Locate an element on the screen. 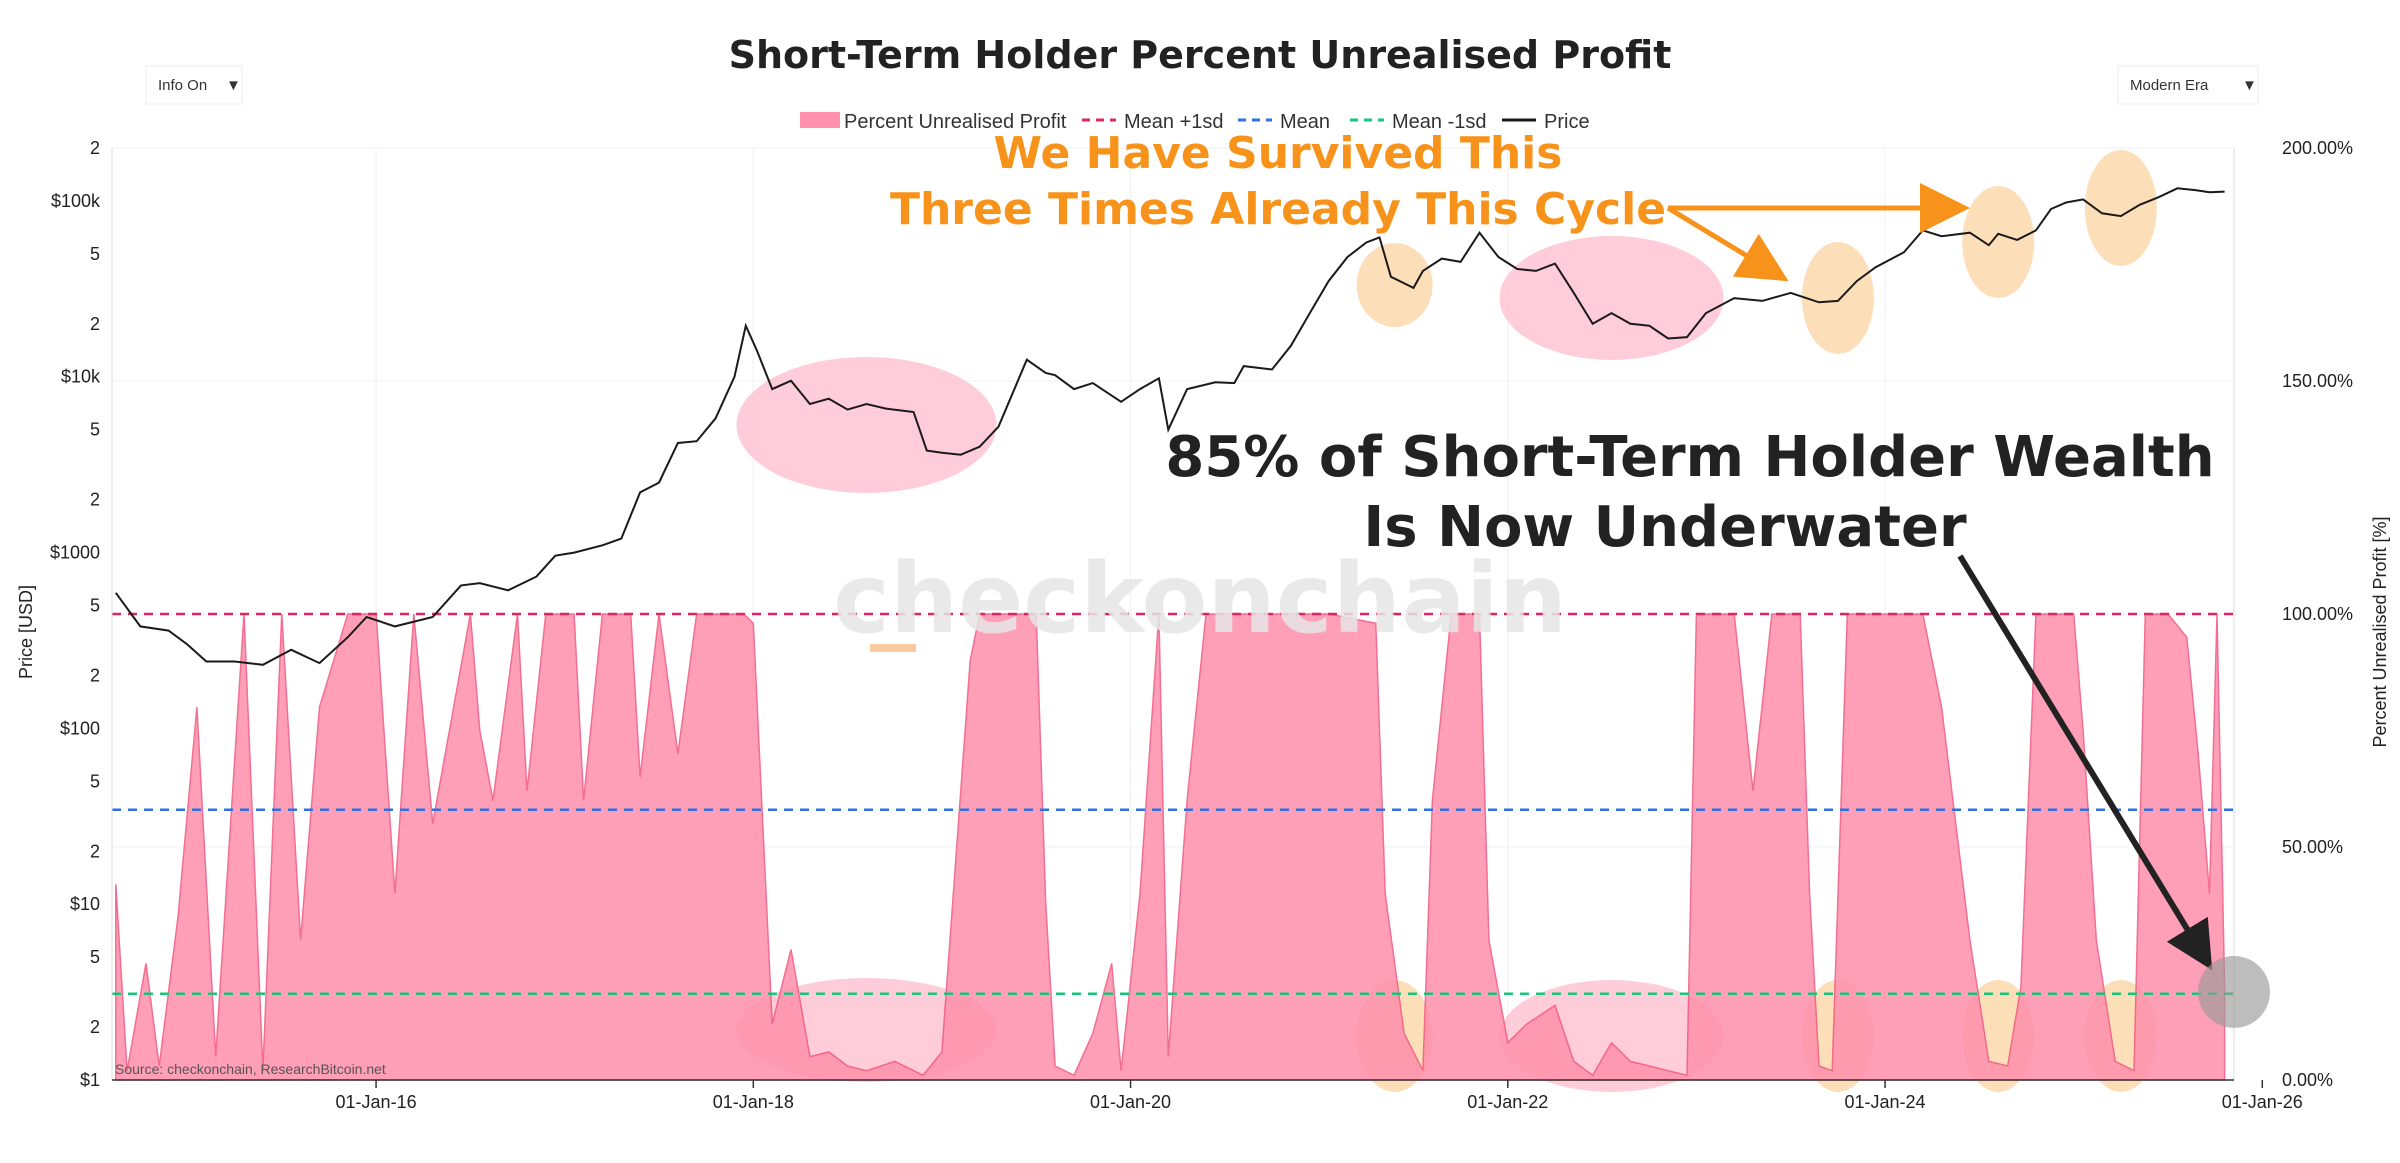  y-right-tick-label: 200.00% is located at coordinates (2317, 148).